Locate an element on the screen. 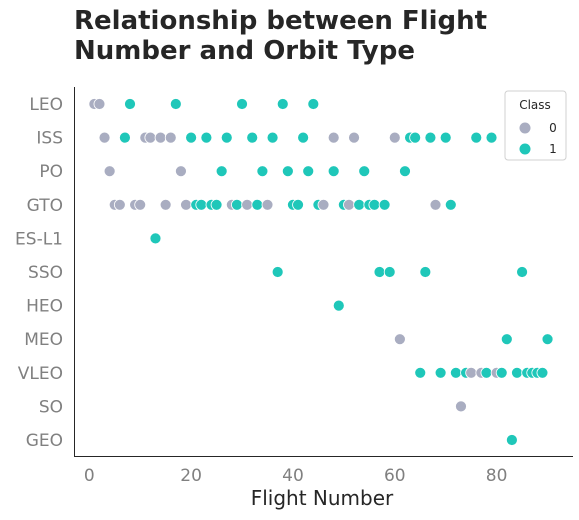 The height and width of the screenshot is (520, 579). legend: Class 0 1 is located at coordinates (535, 125).